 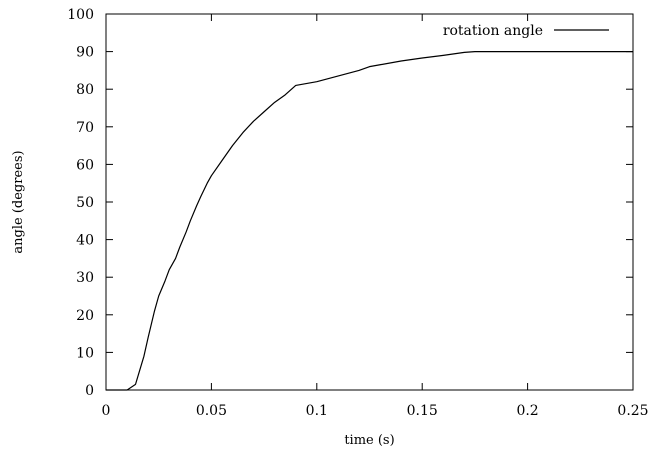 What do you see at coordinates (85, 316) in the screenshot?
I see `y-tick-label: 20` at bounding box center [85, 316].